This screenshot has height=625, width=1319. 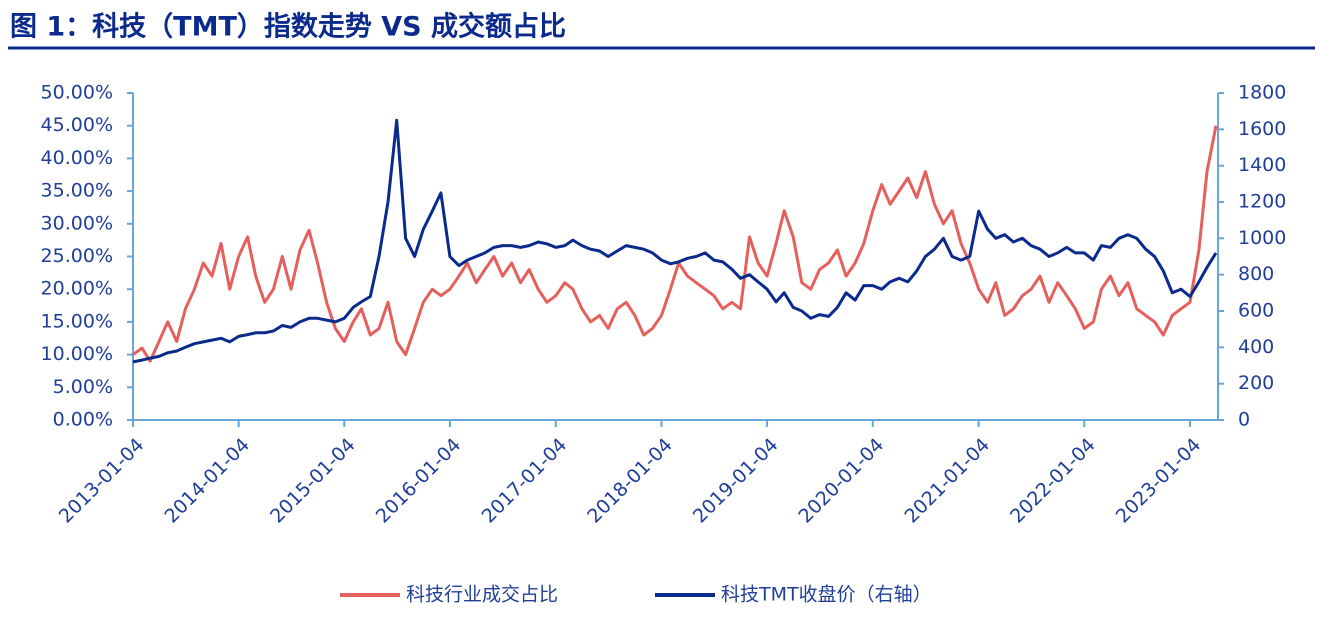 What do you see at coordinates (77, 321) in the screenshot?
I see `y-tick-label: 15.00%` at bounding box center [77, 321].